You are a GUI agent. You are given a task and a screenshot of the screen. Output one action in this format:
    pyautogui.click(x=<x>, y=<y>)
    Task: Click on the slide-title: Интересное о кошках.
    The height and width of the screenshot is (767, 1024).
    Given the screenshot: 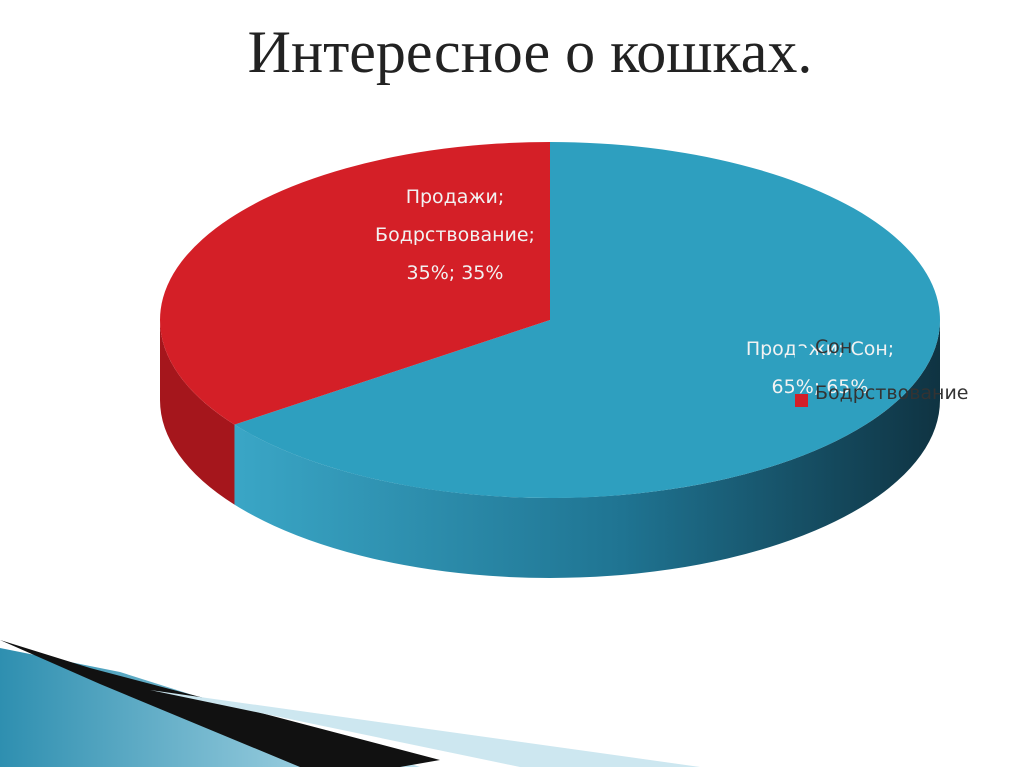 What is the action you would take?
    pyautogui.click(x=530, y=52)
    